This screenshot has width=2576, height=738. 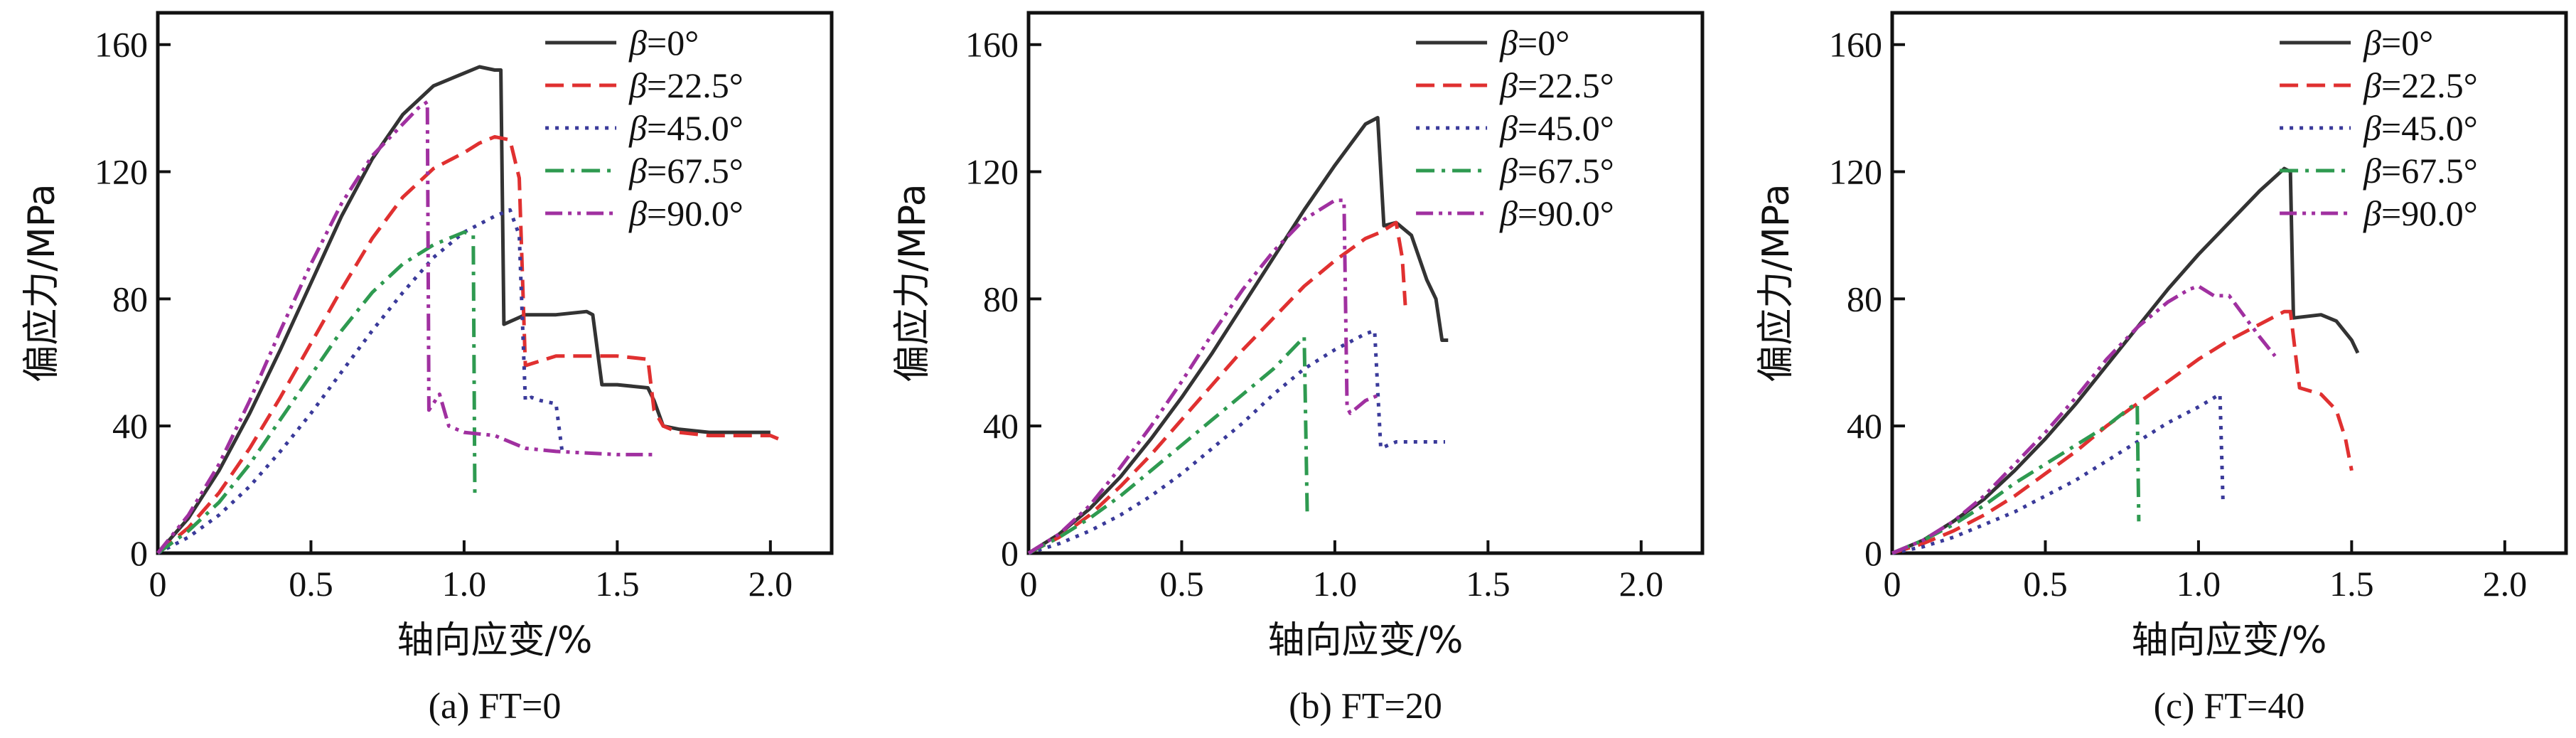 I want to click on x-tick-label-c-3: 1.5, so click(x=2351, y=584).